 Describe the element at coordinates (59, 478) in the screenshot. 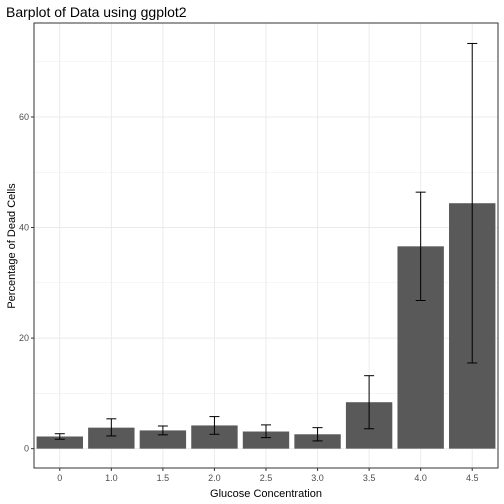

I see `x-tick-label: 0` at that location.